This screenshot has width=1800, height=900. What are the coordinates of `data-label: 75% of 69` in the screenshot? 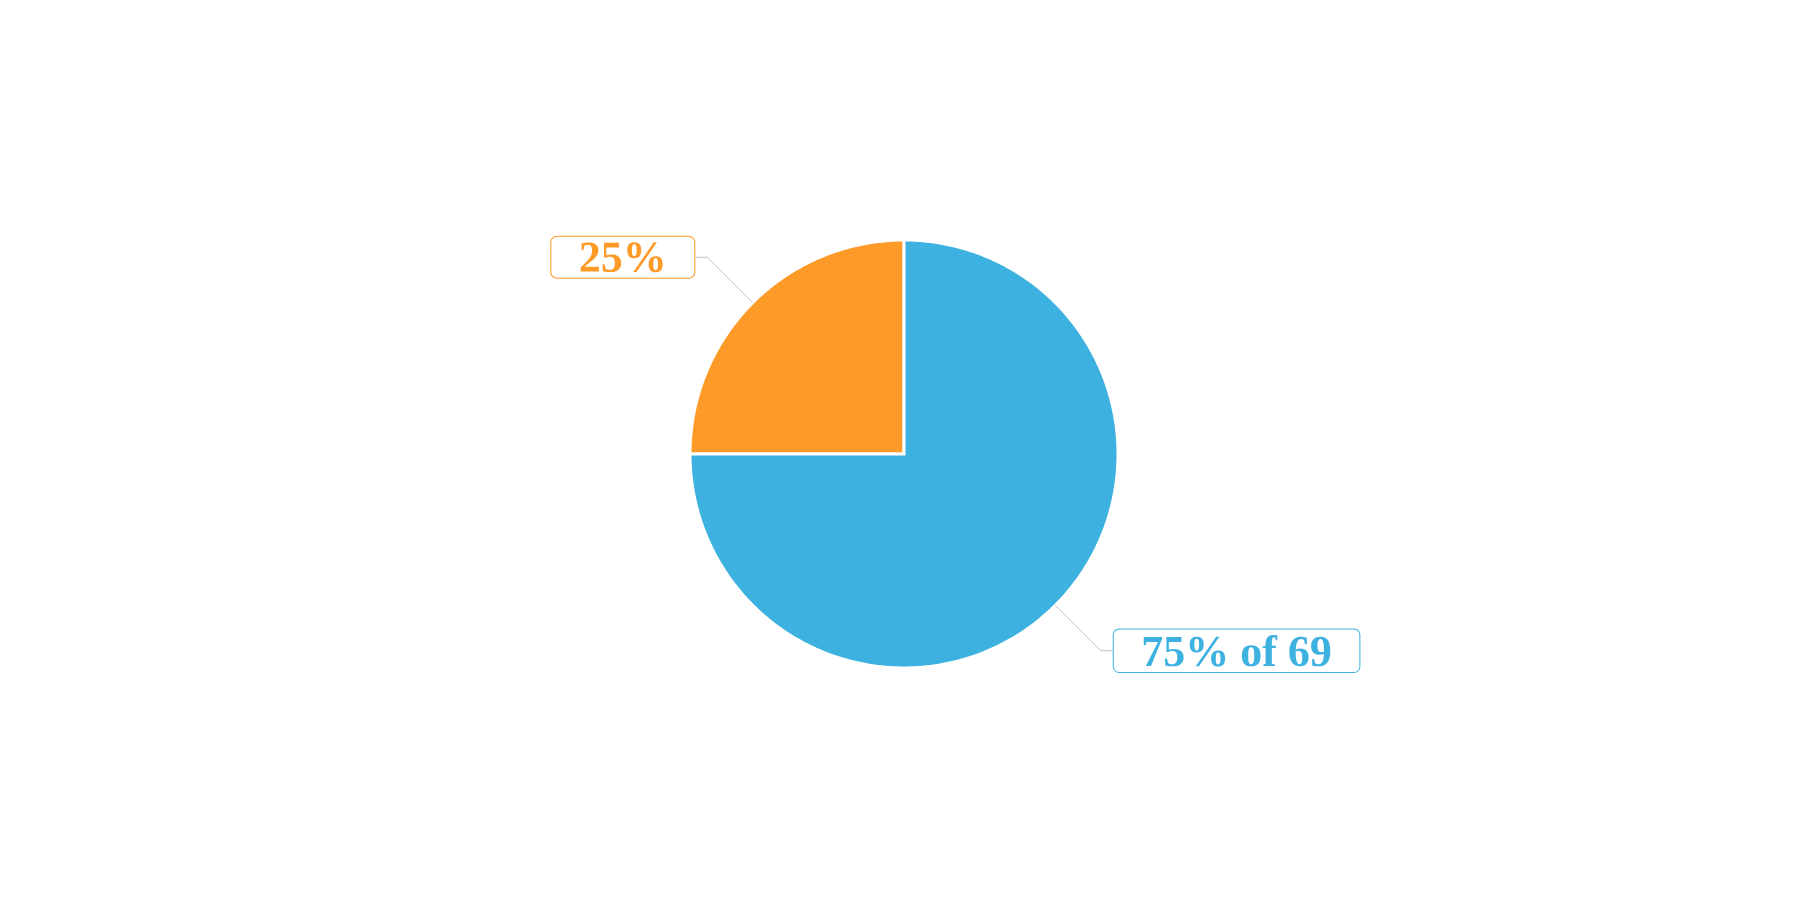 It's located at (1237, 650).